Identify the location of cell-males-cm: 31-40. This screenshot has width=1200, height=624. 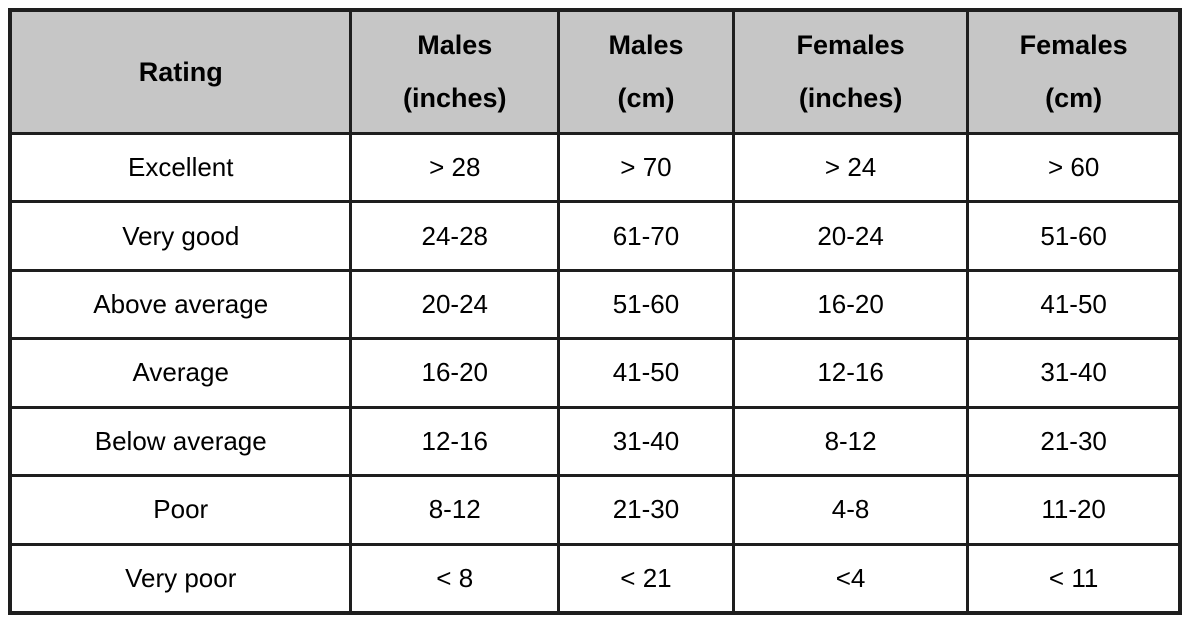
(647, 441).